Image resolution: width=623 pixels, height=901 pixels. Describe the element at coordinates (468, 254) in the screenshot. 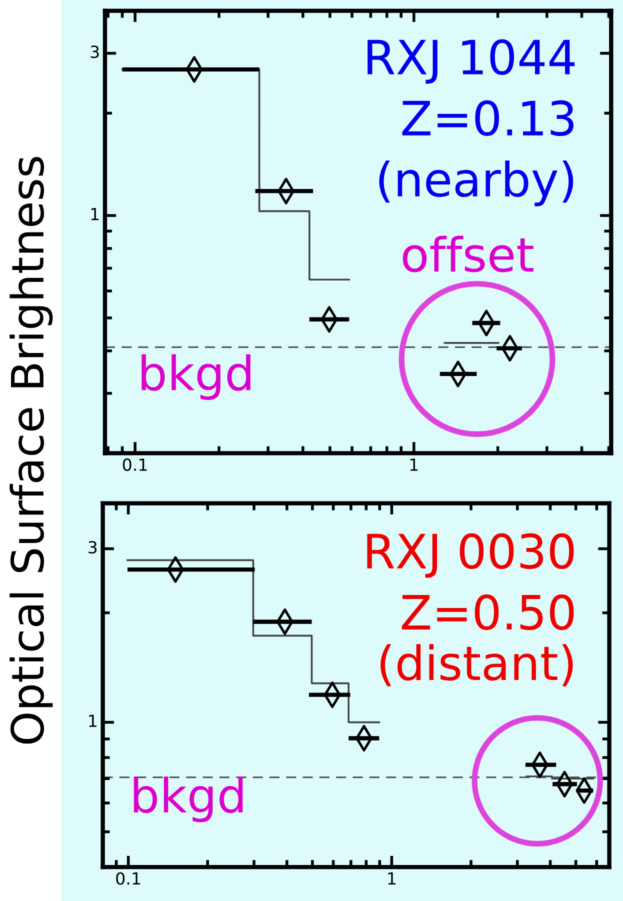

I see `annotation: offset` at that location.